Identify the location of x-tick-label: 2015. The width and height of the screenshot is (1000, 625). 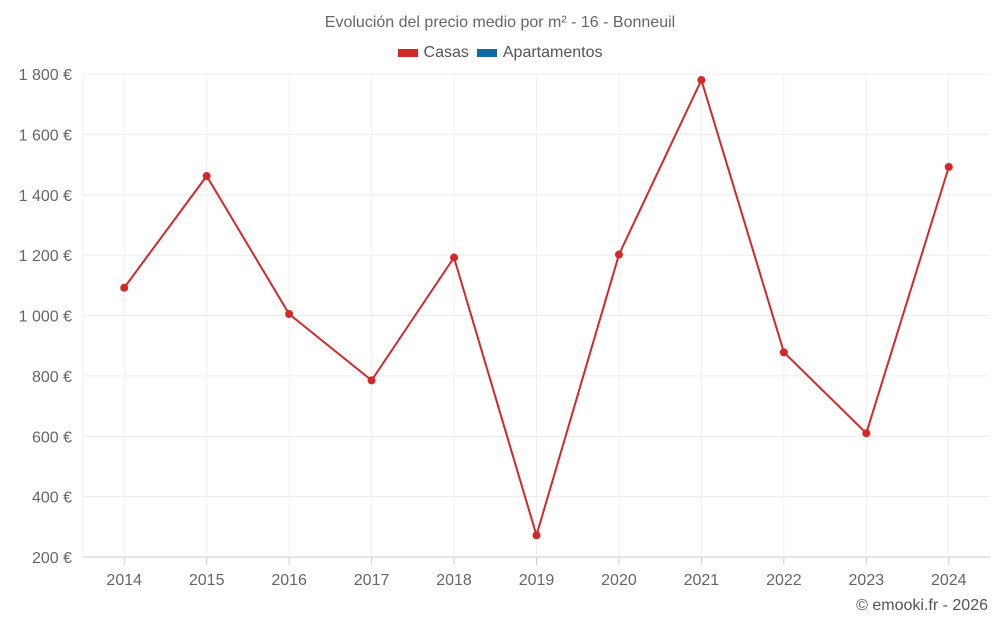
(207, 580).